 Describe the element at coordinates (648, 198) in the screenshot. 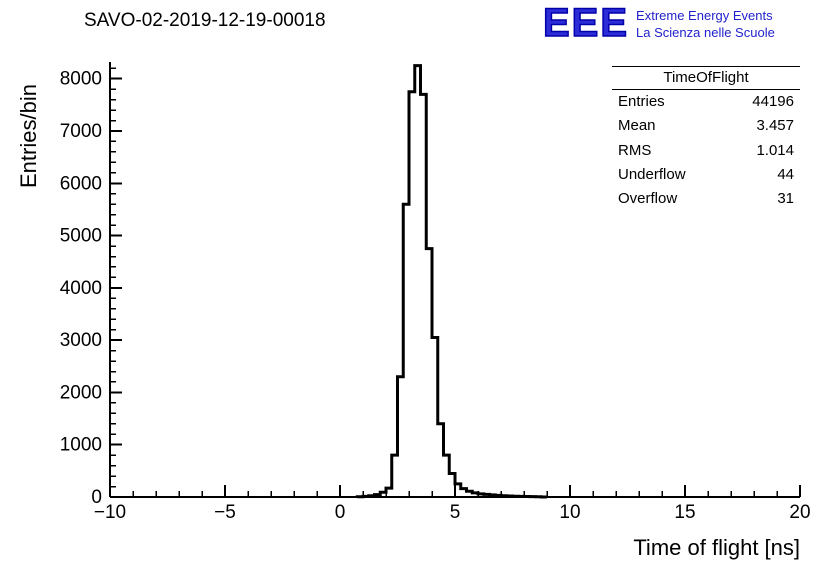

I see `stats-label: Overflow` at that location.